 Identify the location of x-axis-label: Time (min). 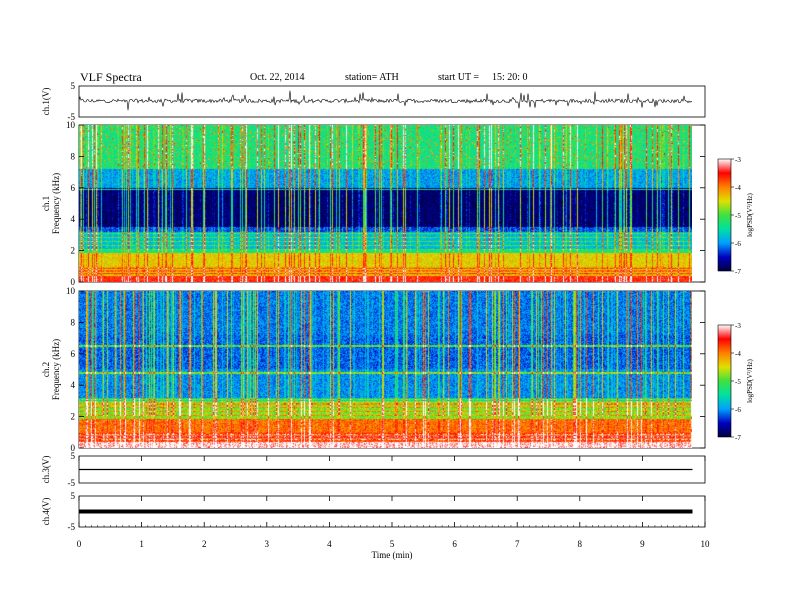
(392, 555).